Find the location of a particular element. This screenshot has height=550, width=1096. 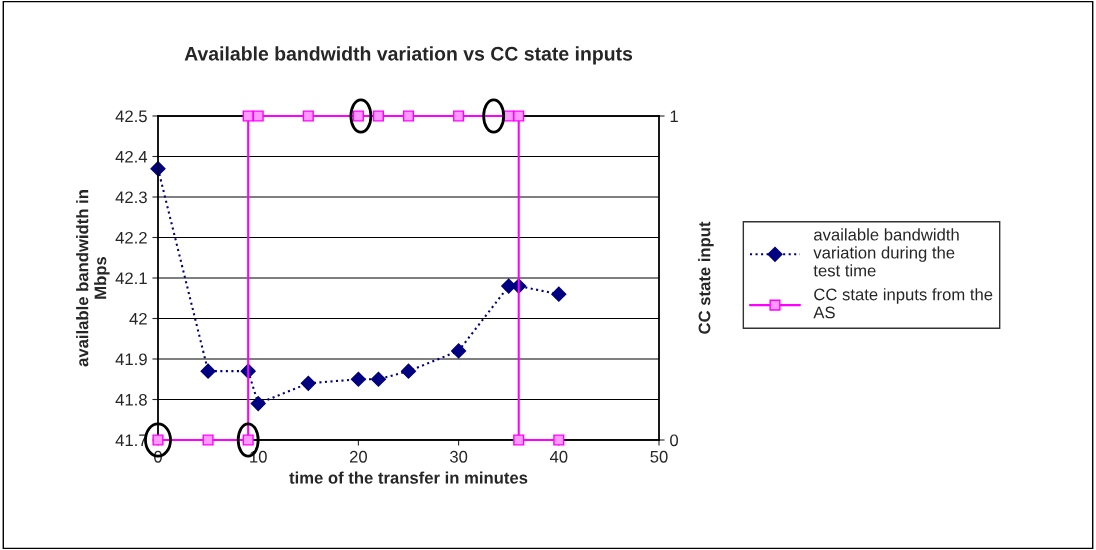

y-tick-label: 41.8 is located at coordinates (131, 399).